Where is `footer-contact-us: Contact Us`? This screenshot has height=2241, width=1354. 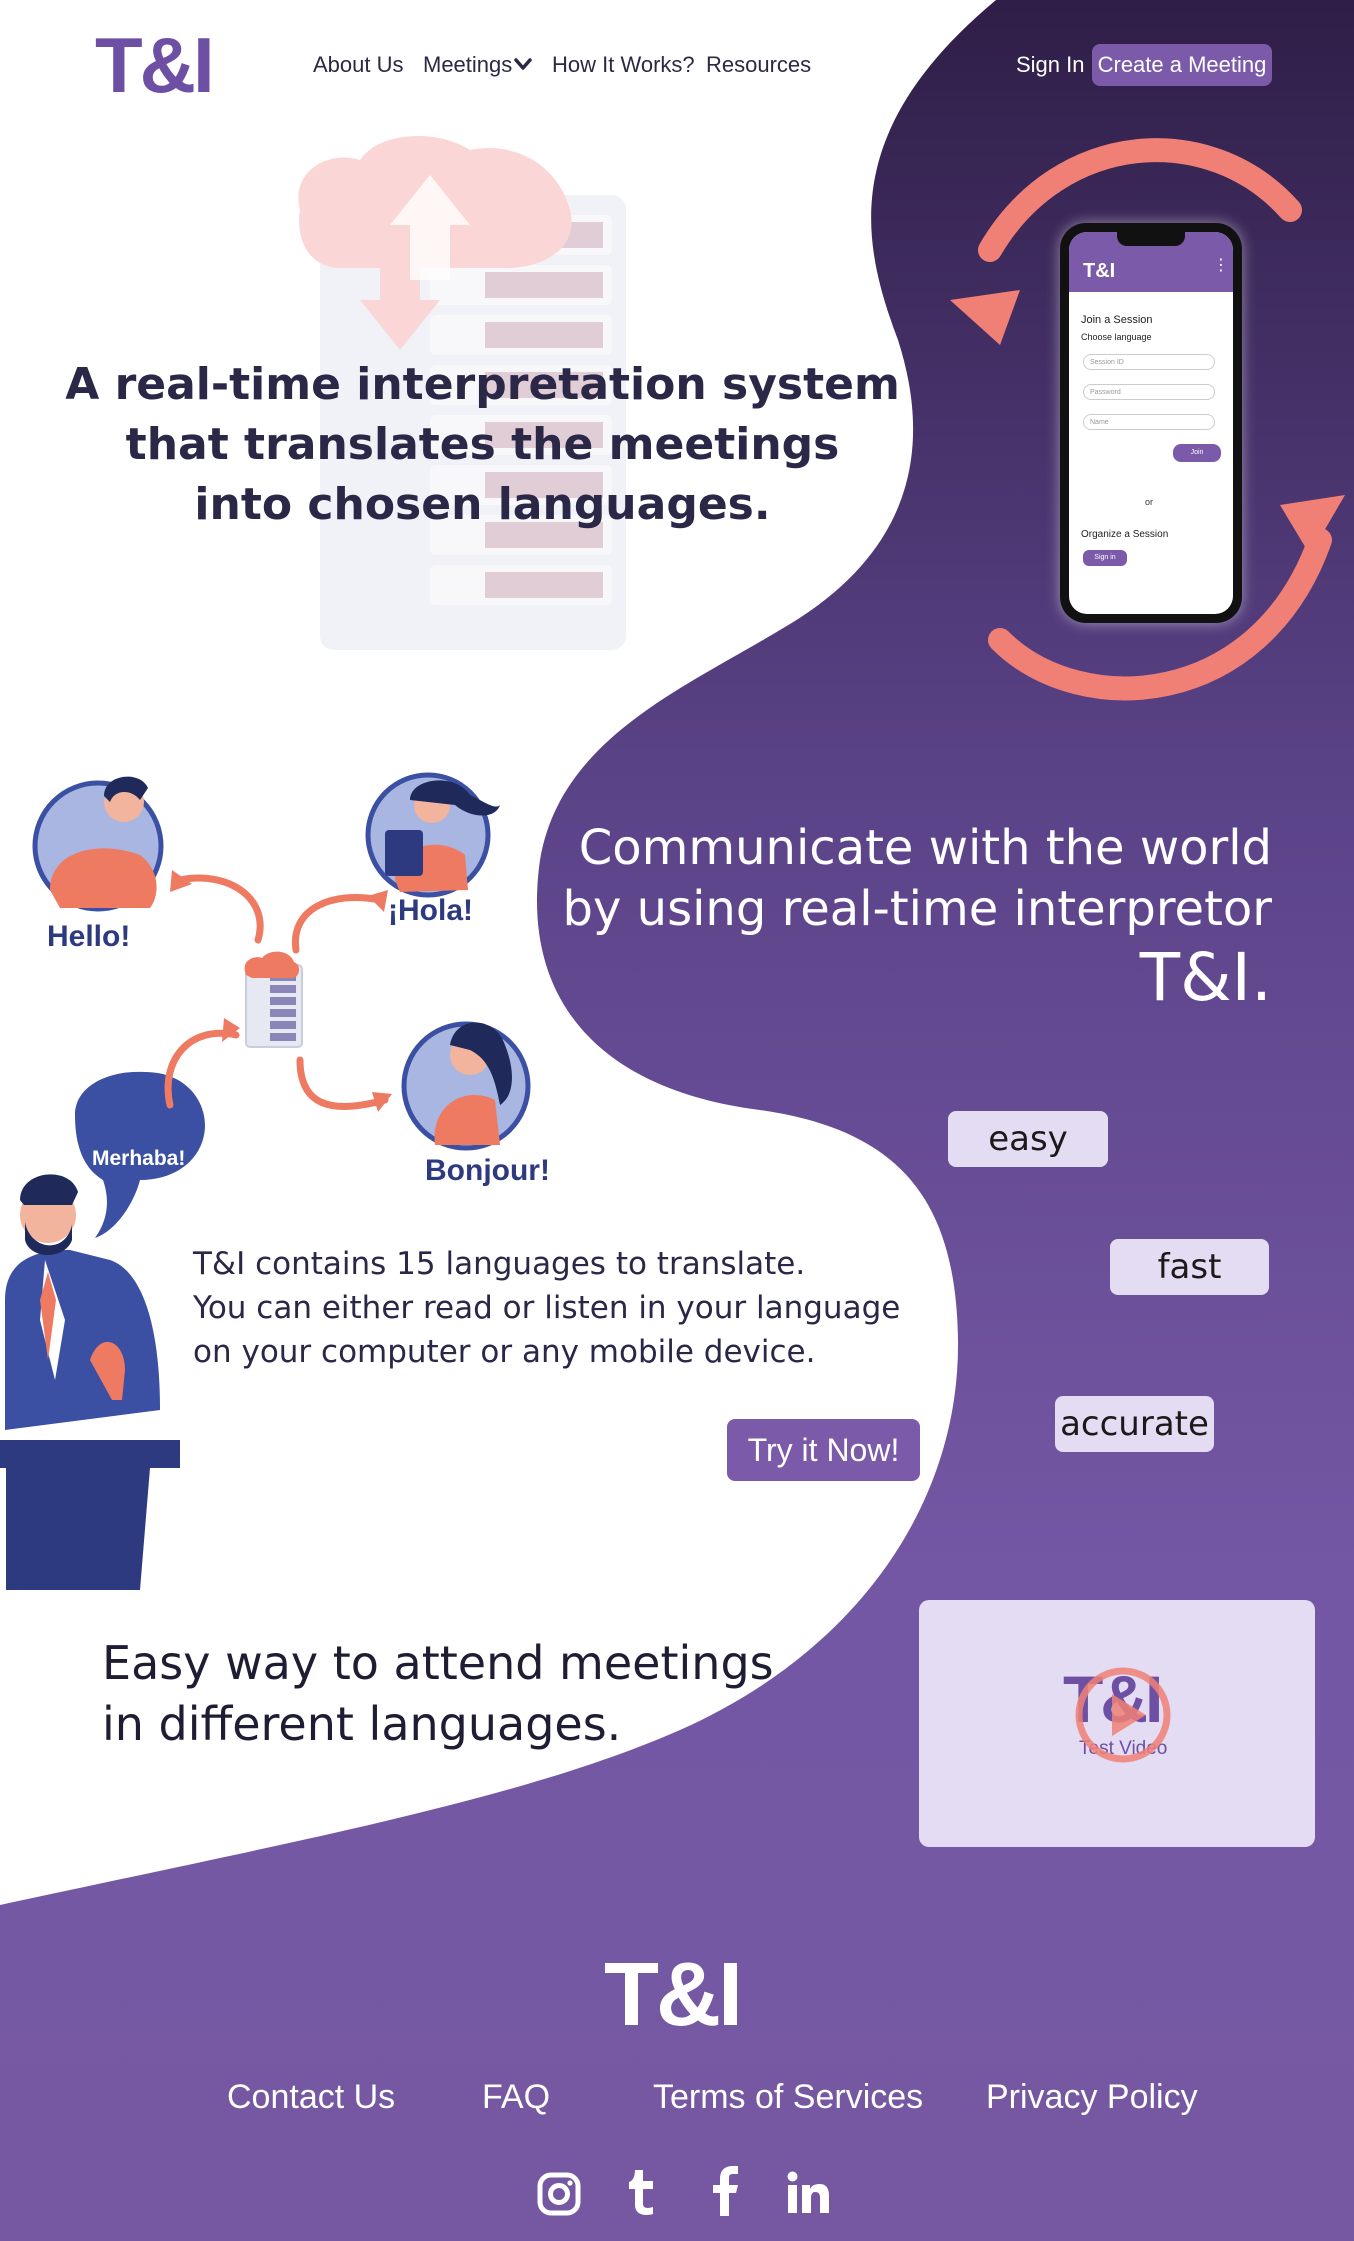
footer-contact-us: Contact Us is located at coordinates (311, 2097).